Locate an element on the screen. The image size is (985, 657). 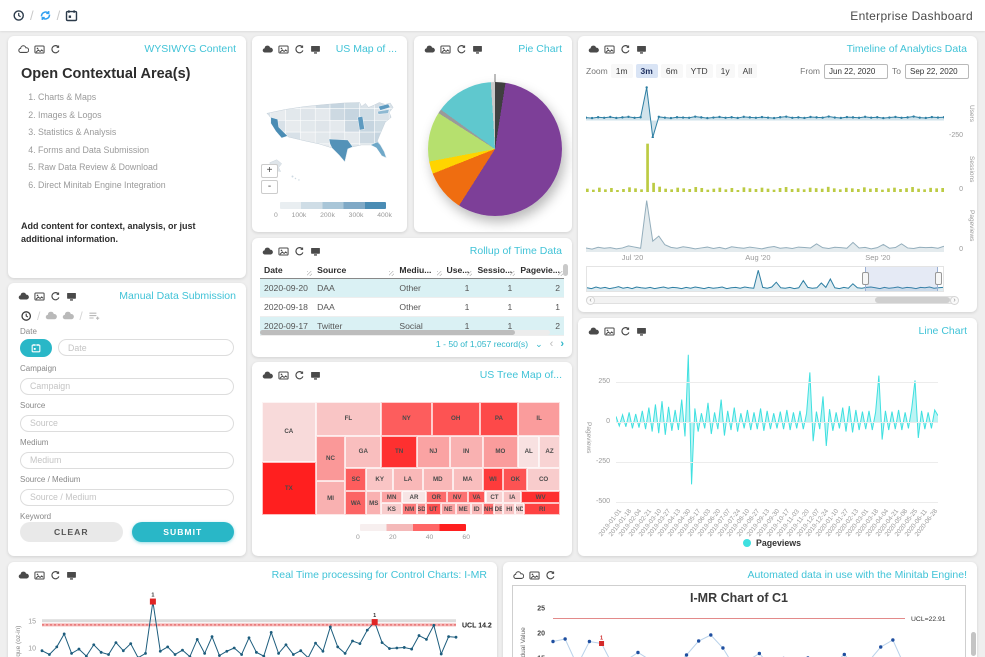
treemap-cell-pa: PA is located at coordinates (499, 419).